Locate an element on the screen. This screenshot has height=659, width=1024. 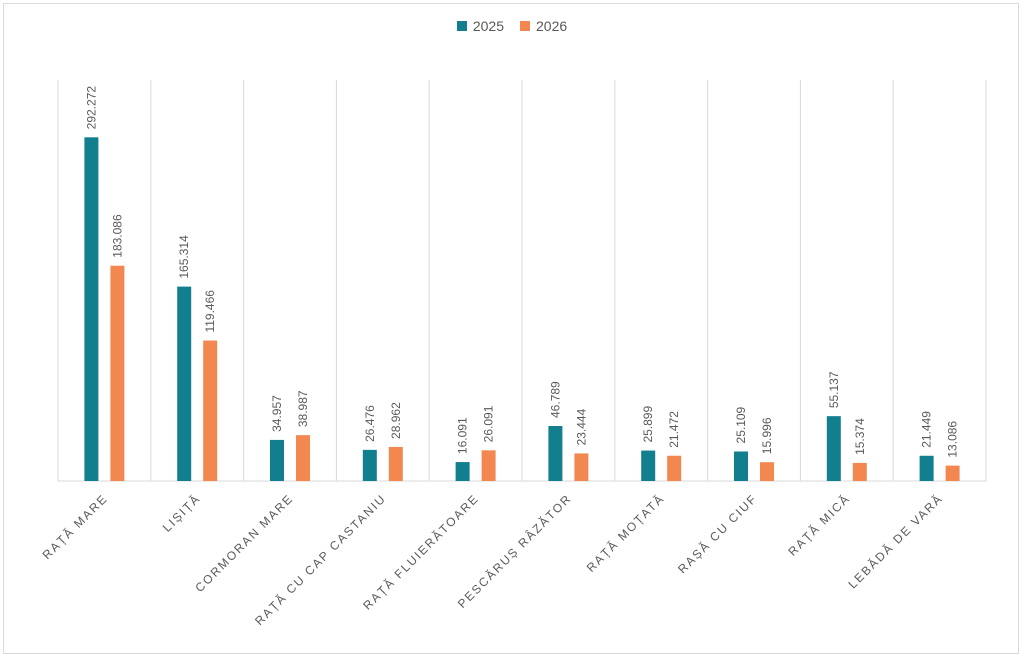
category-label-7: RAȘĂ CU CIUF is located at coordinates (717, 534).